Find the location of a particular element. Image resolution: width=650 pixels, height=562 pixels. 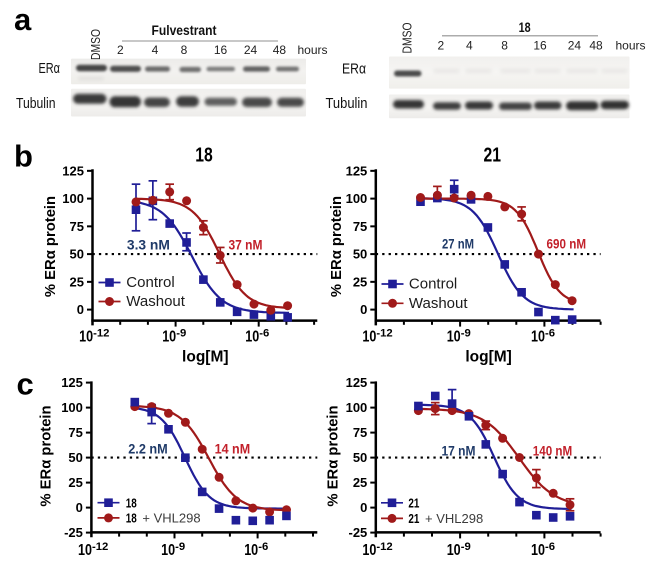

svg-text: a is located at coordinates (23, 19).